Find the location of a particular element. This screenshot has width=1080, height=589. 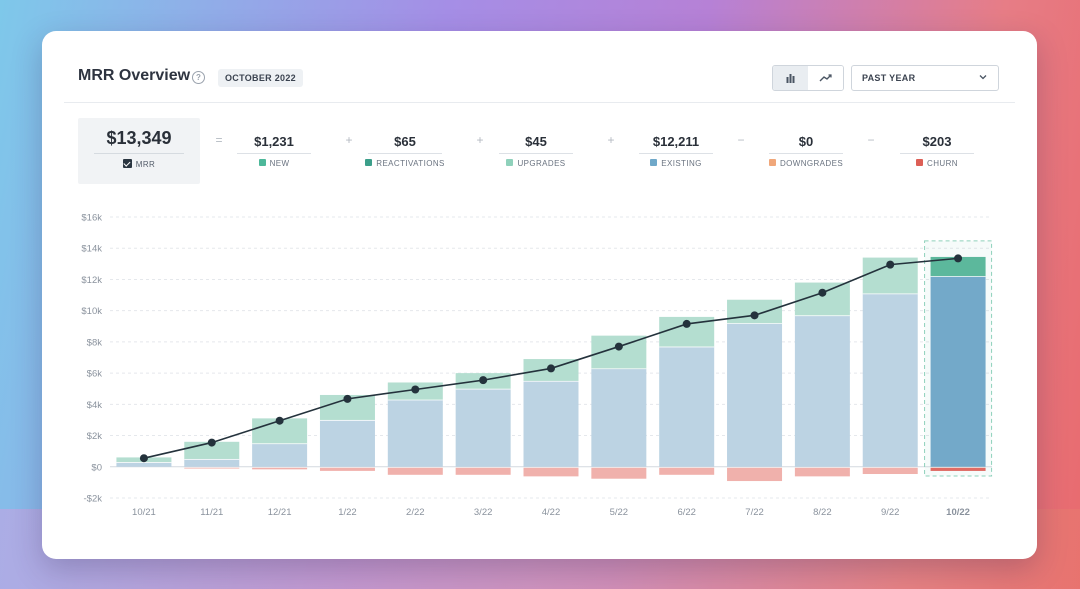

metric-churn-label: CHURN is located at coordinates (937, 163).